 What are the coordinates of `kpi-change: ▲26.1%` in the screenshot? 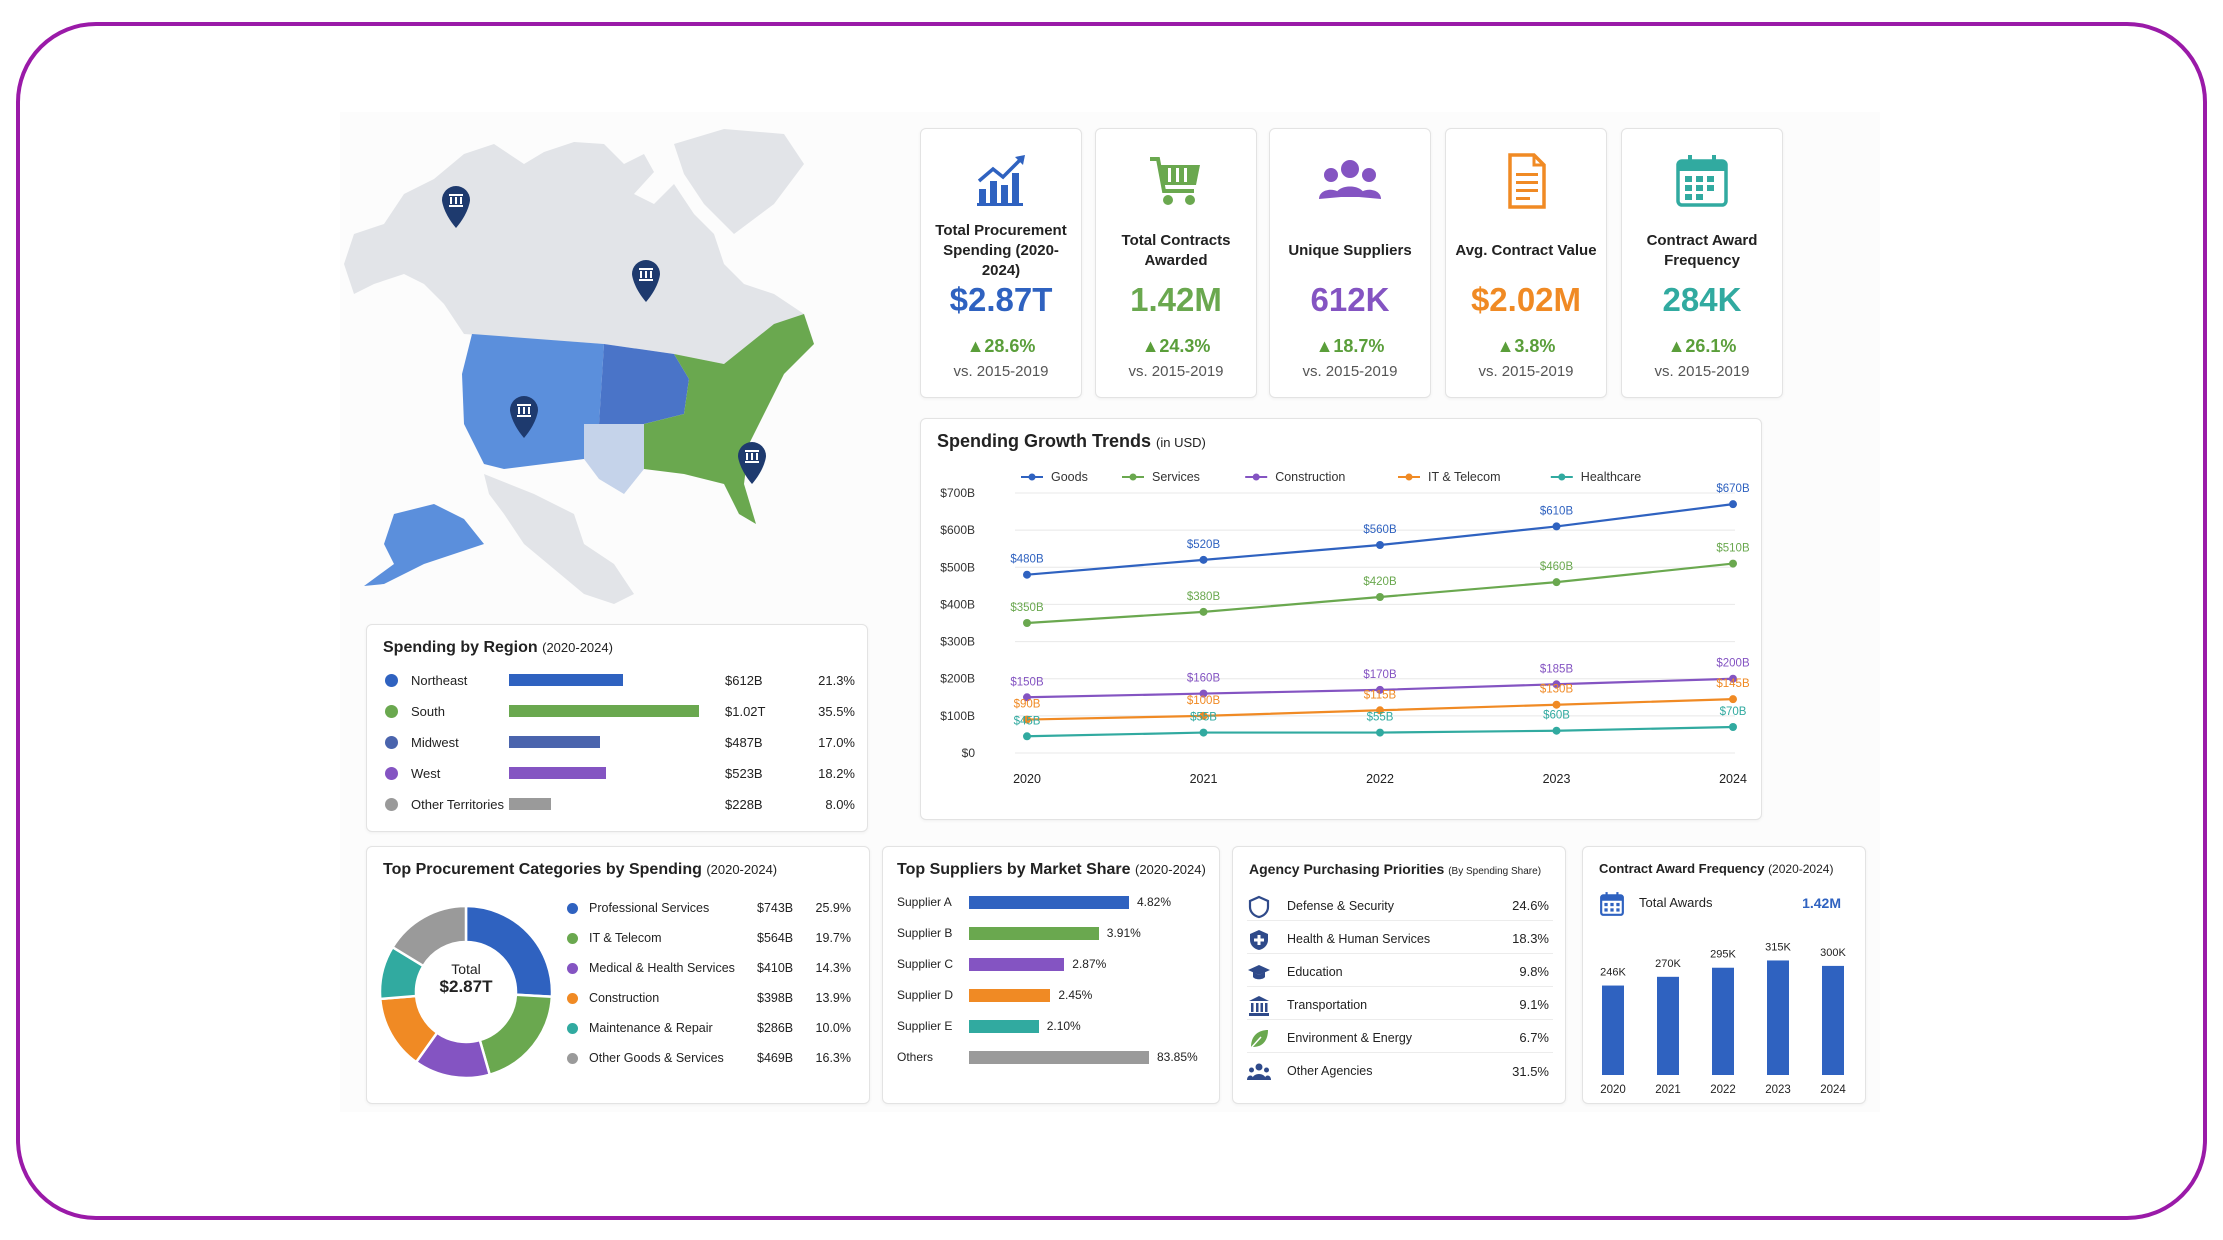 It's located at (1702, 346).